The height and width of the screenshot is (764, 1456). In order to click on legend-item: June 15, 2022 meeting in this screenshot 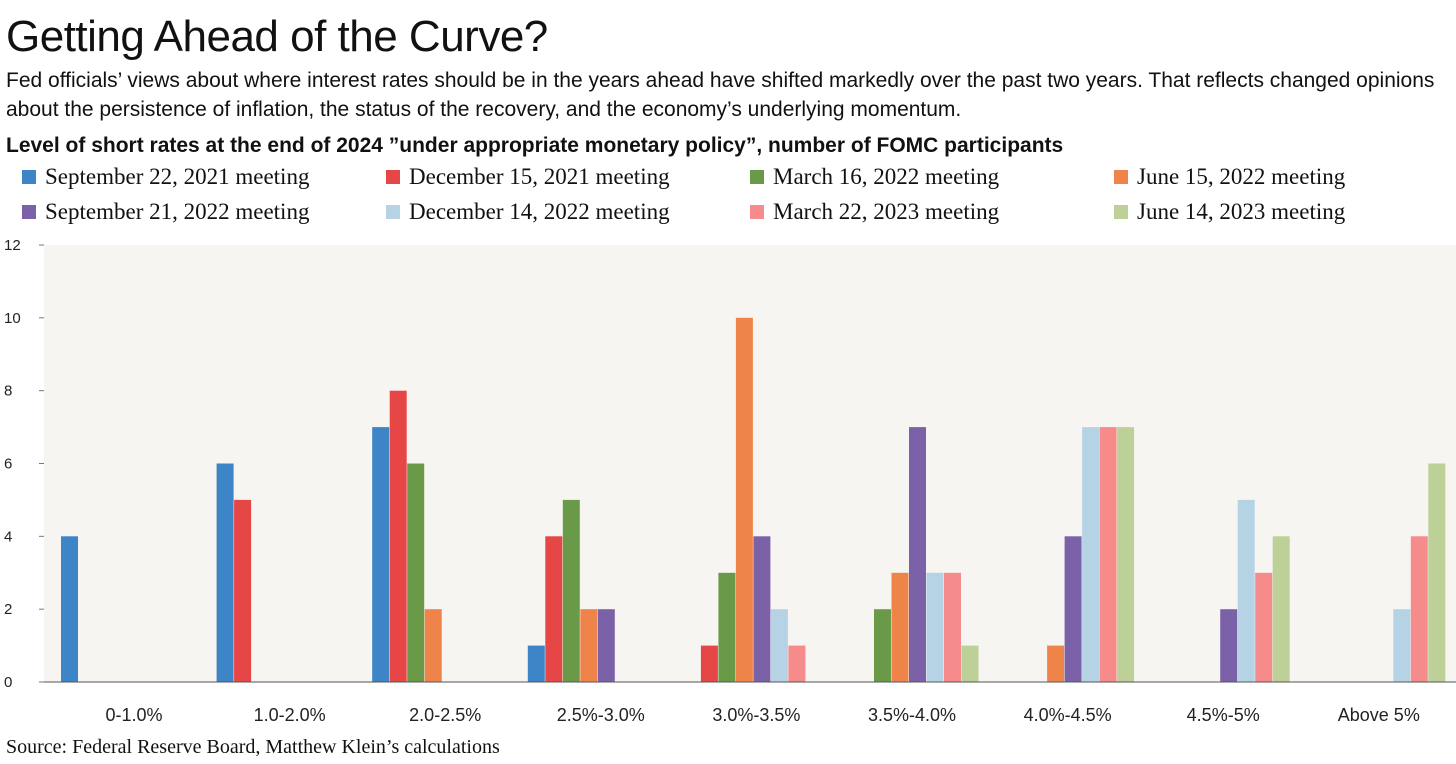, I will do `click(1229, 177)`.